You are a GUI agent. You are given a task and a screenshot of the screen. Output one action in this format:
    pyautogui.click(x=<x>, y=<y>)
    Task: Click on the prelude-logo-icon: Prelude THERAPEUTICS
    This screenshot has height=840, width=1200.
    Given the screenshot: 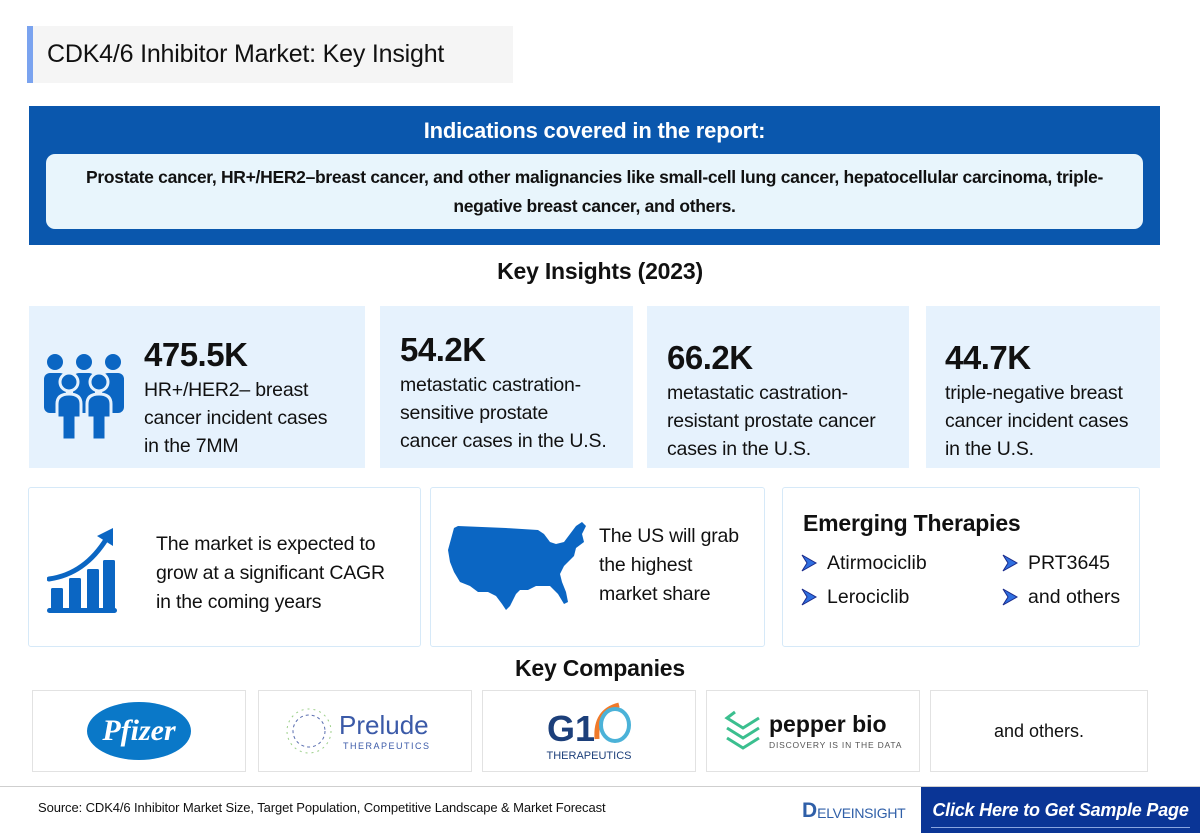 What is the action you would take?
    pyautogui.click(x=358, y=731)
    